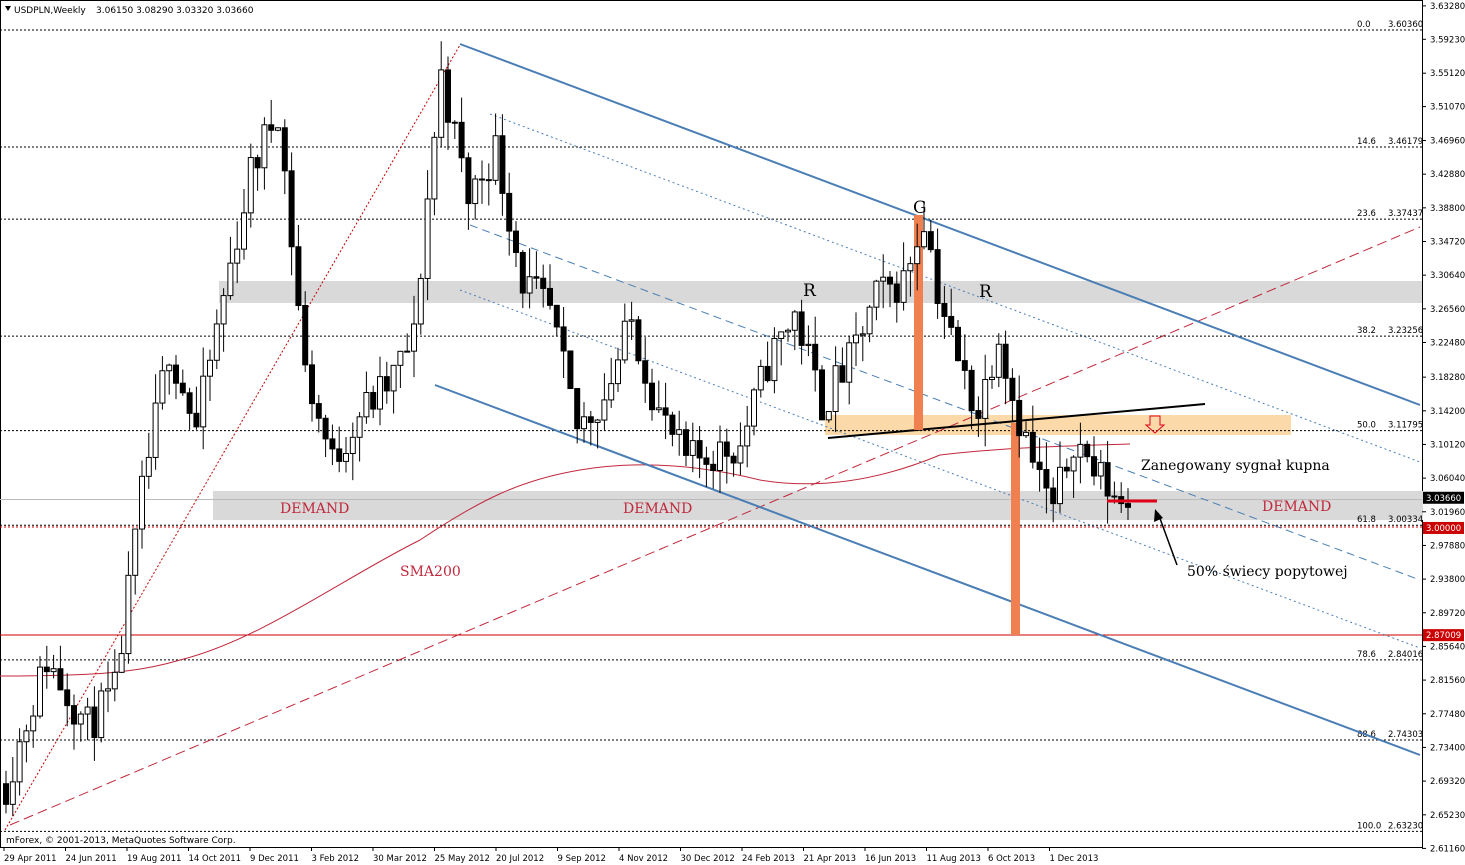  What do you see at coordinates (314, 509) in the screenshot?
I see `demand-label-1: DEMAND` at bounding box center [314, 509].